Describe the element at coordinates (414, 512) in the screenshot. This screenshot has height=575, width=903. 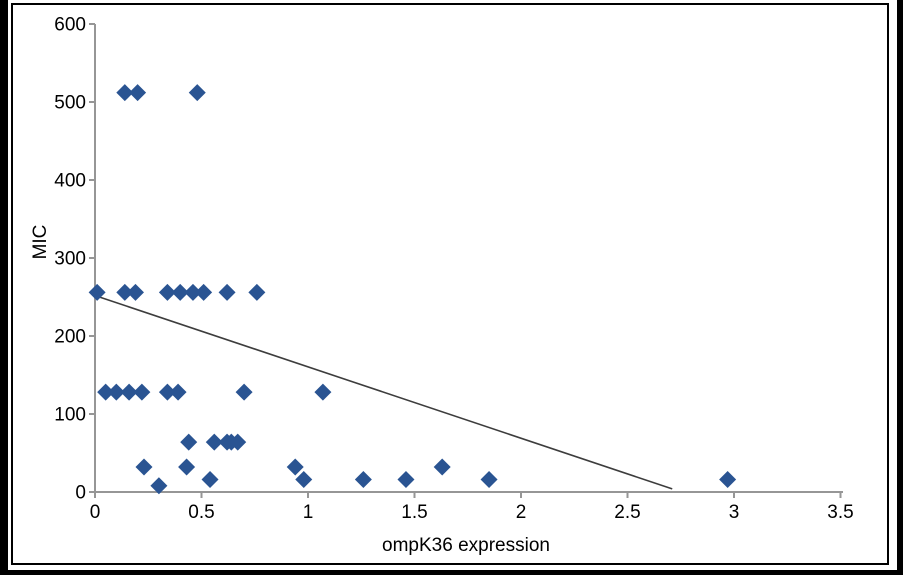
I see `x-tick-label: 1.5` at that location.